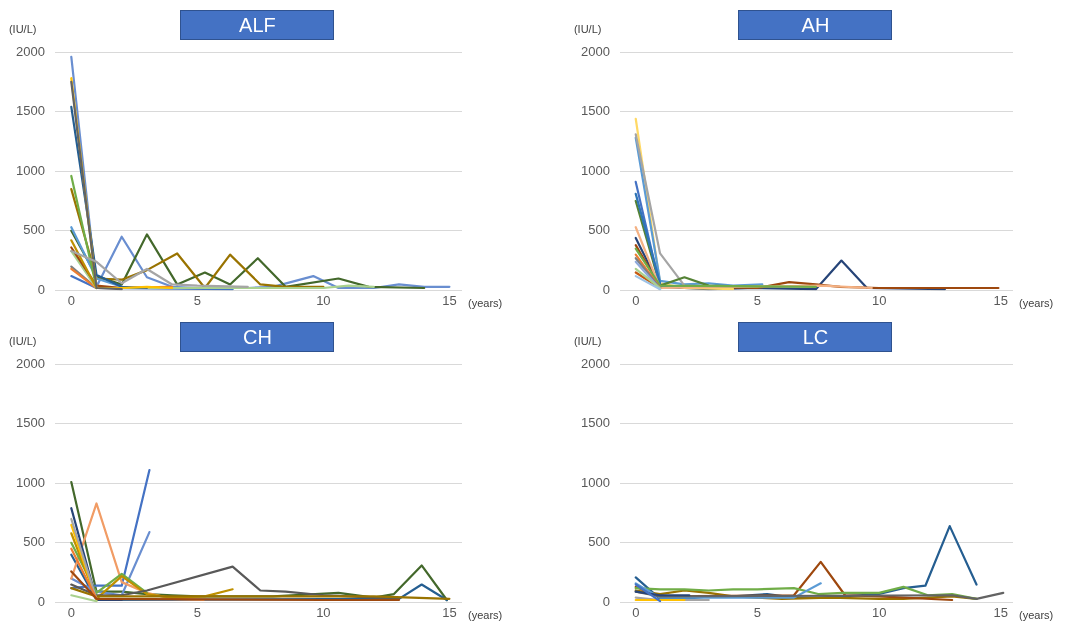 The image size is (1071, 629). Describe the element at coordinates (815, 337) in the screenshot. I see `chart-title: LC` at that location.